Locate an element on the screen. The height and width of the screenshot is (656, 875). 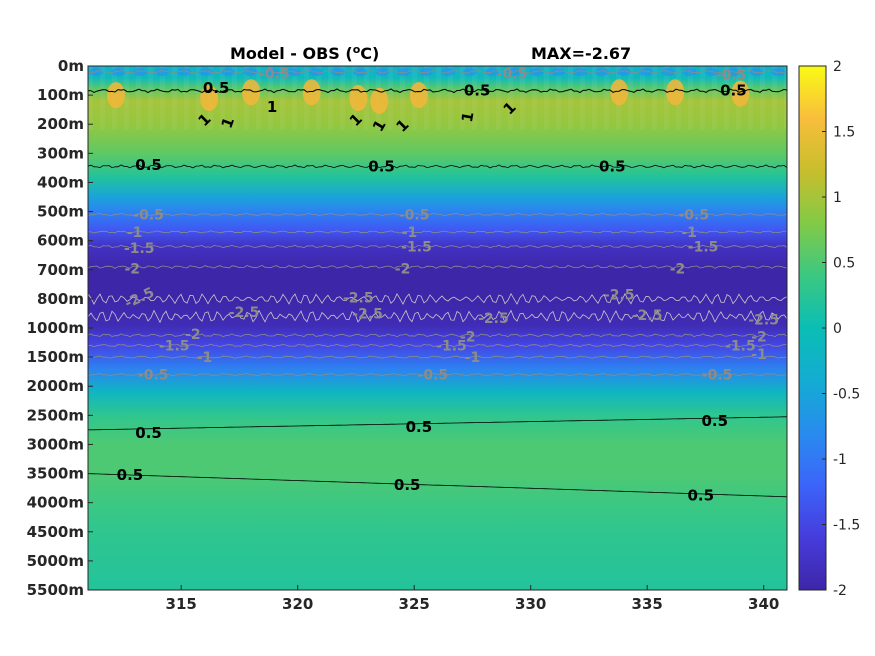
y-tick-label: 1500m is located at coordinates (55, 357).